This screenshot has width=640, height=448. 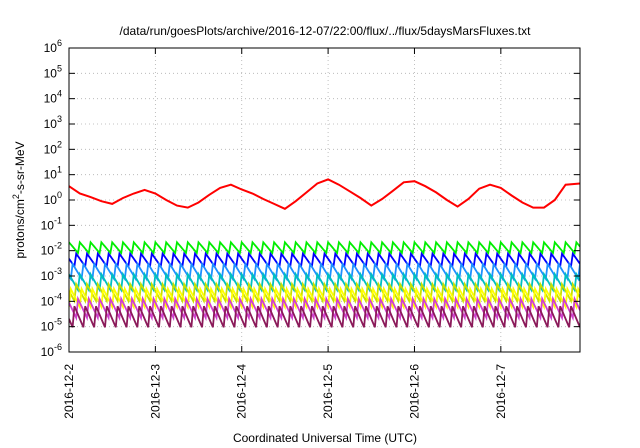 I want to click on y-tick-label: 10⁵, so click(x=53, y=71).